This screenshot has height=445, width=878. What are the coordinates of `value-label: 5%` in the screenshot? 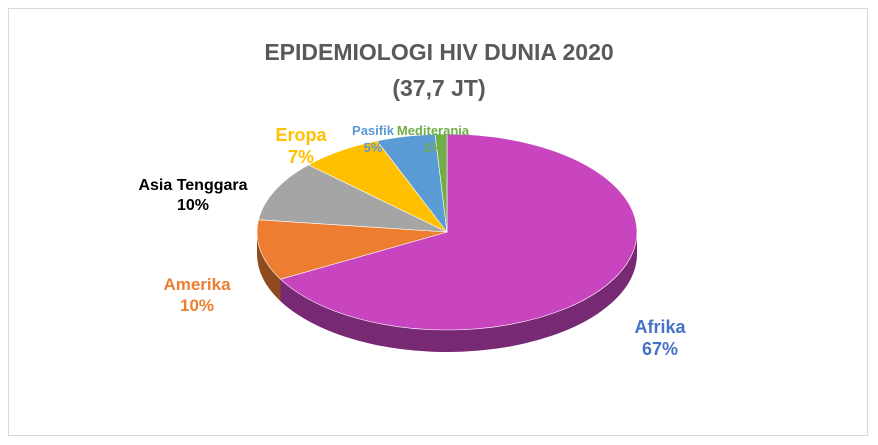 It's located at (373, 147).